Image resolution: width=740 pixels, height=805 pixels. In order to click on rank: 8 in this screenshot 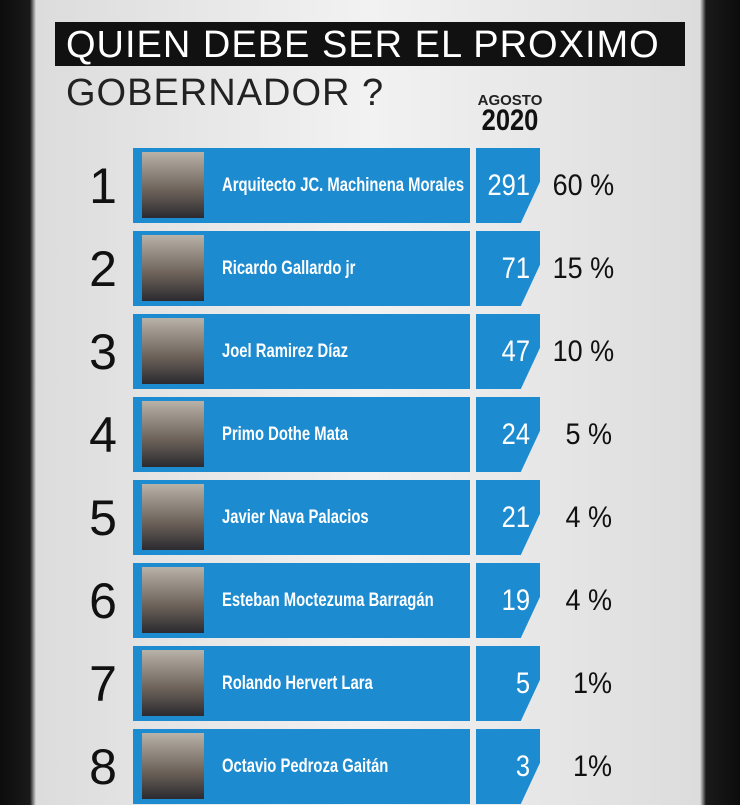, I will do `click(103, 767)`.